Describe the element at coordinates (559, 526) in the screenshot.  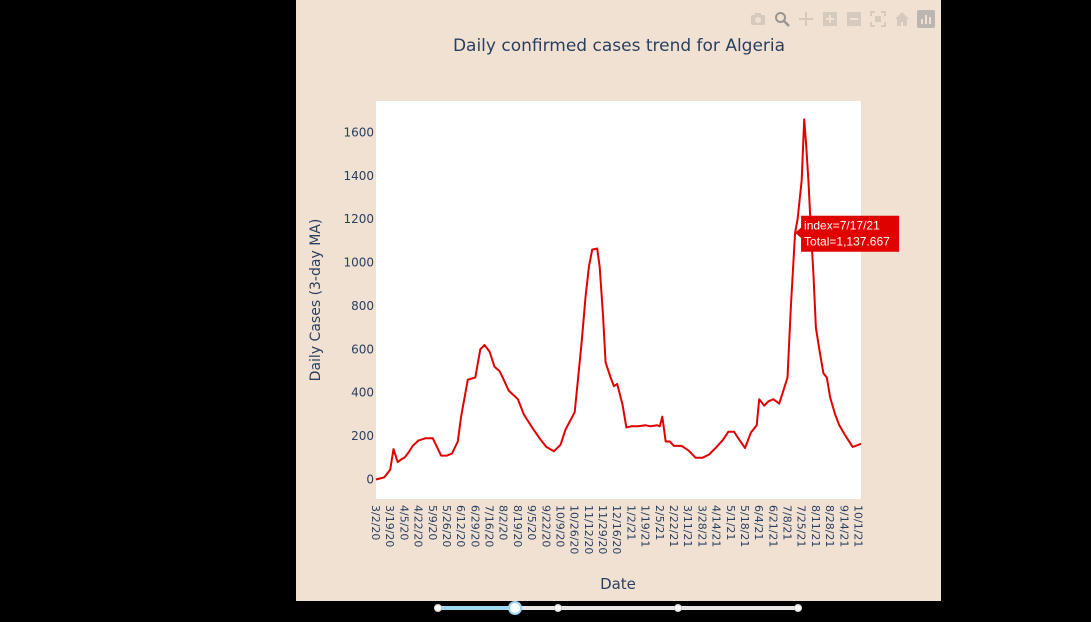
I see `x-tick-label: 10/9/20` at that location.